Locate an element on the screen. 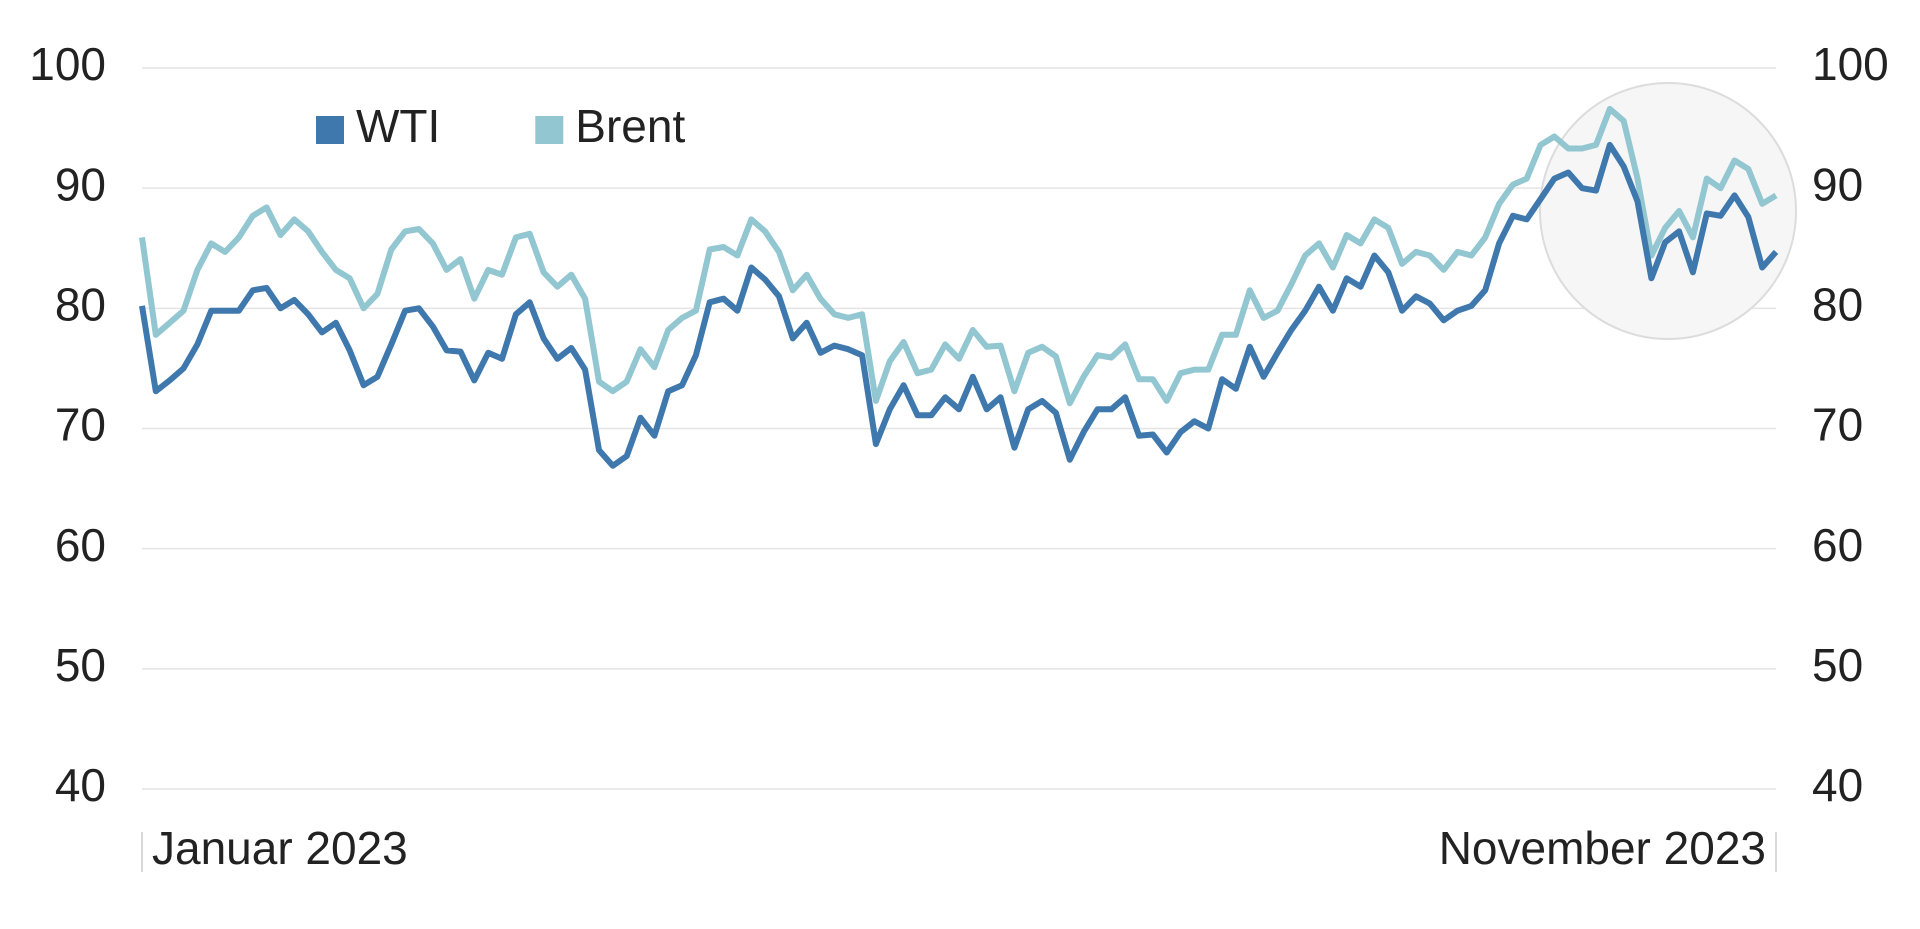  y2-tick-label: 40 is located at coordinates (1837, 785).